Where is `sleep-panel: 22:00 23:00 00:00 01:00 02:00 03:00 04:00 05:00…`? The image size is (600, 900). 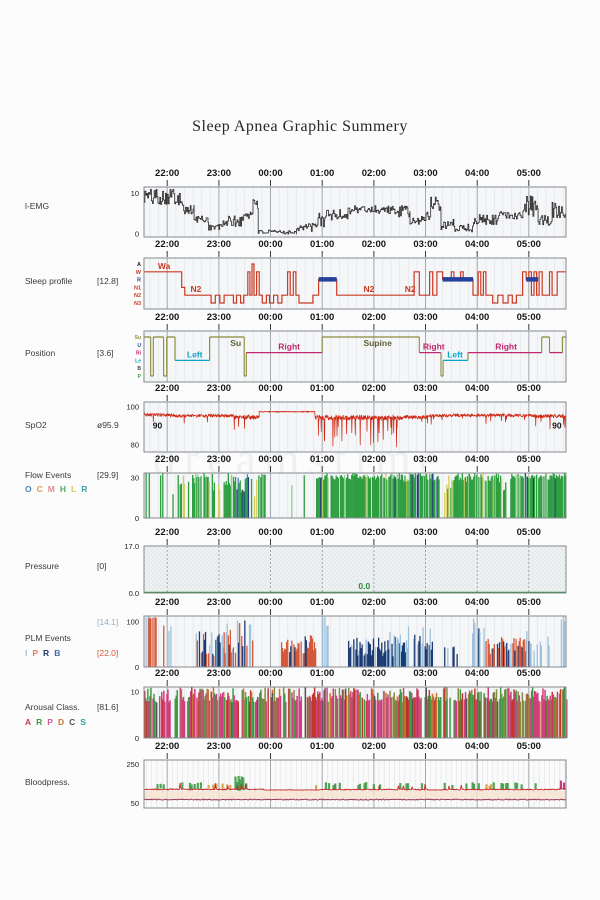
sleep-panel: 22:00 23:00 00:00 01:00 02:00 03:00 04:00 05:00… is located at coordinates (350, 274).